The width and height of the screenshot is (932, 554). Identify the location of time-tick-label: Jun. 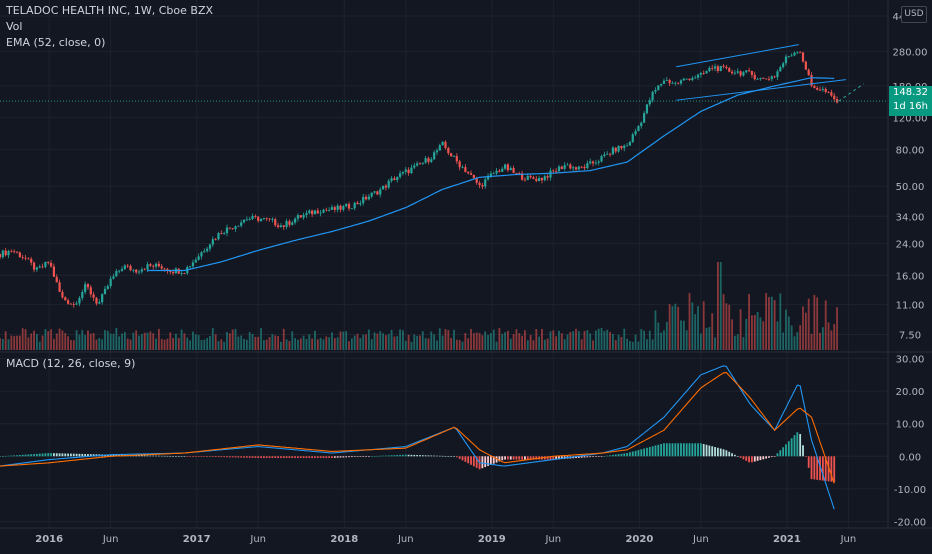
(848, 539).